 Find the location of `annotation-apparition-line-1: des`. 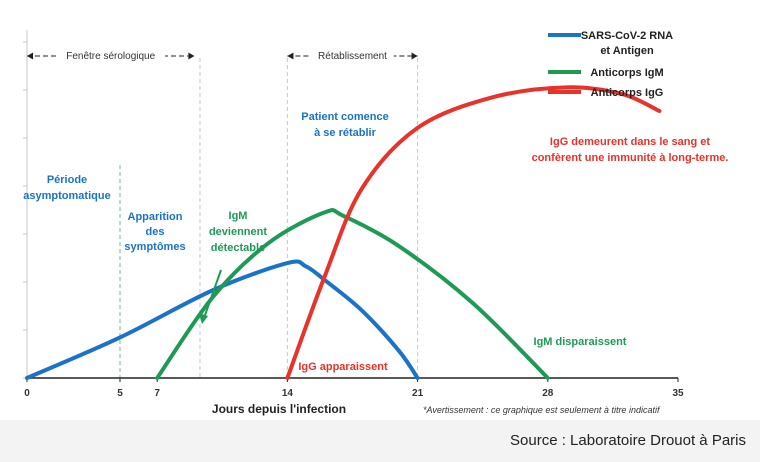

annotation-apparition-line-1: des is located at coordinates (155, 232).